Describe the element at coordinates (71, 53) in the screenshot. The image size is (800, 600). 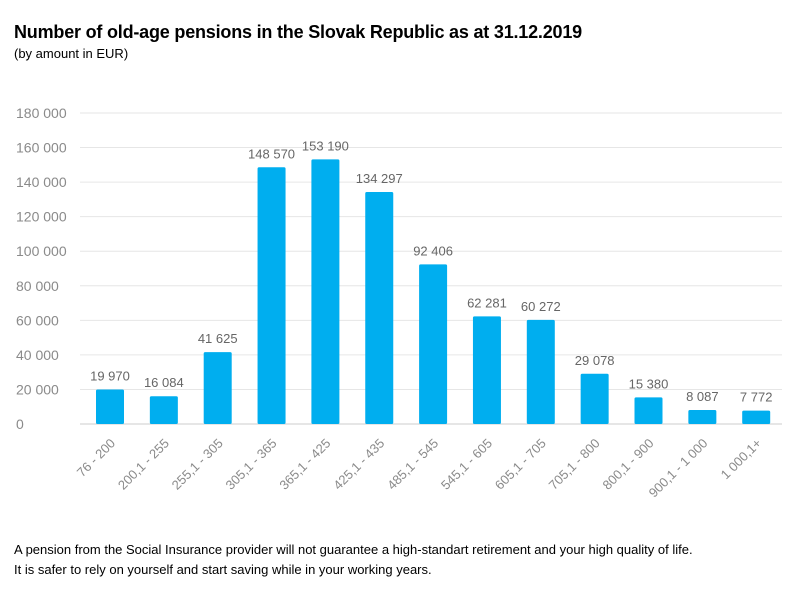
I see `chart-subtitle: (by amount in EUR)` at that location.